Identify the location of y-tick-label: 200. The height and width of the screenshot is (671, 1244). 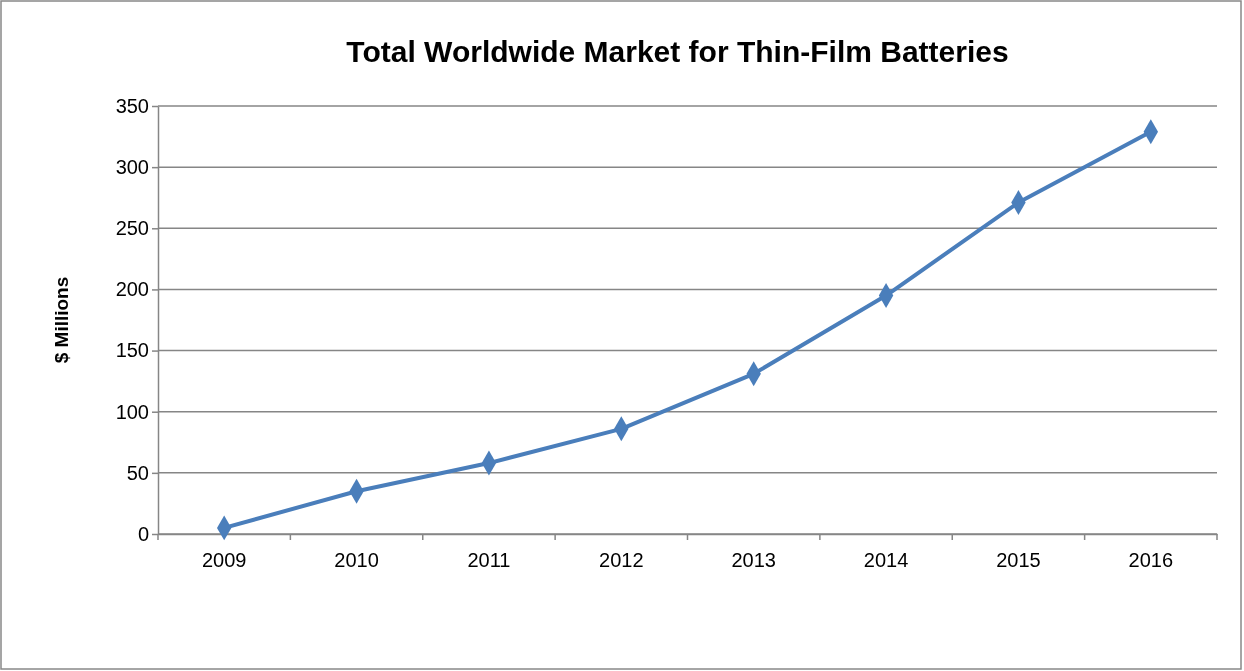
(132, 289).